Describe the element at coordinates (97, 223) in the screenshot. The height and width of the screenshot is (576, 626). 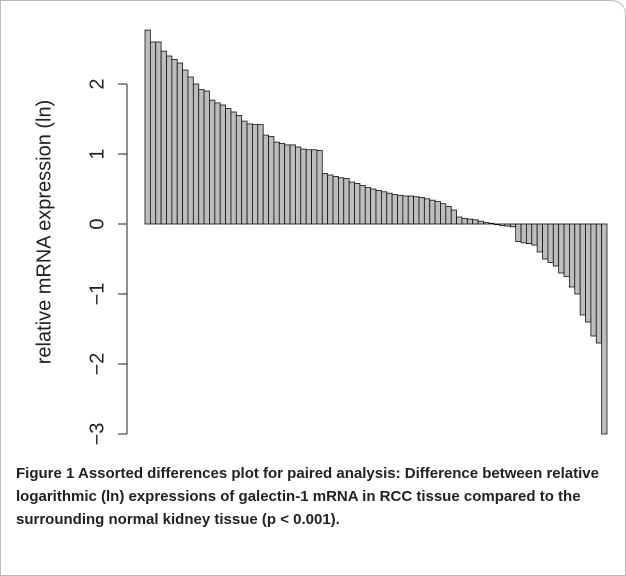
I see `y-tick-label: 0` at that location.